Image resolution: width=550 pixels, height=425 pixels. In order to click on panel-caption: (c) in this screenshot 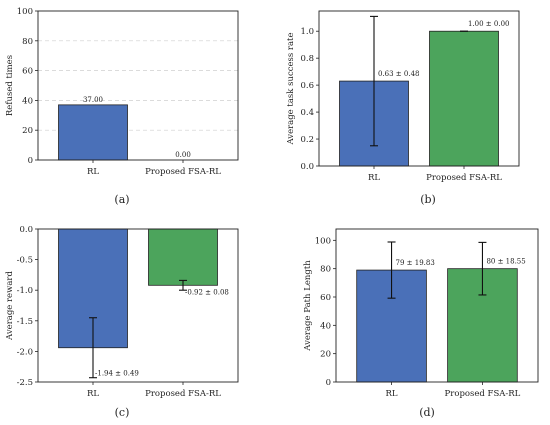, I will do `click(122, 412)`.